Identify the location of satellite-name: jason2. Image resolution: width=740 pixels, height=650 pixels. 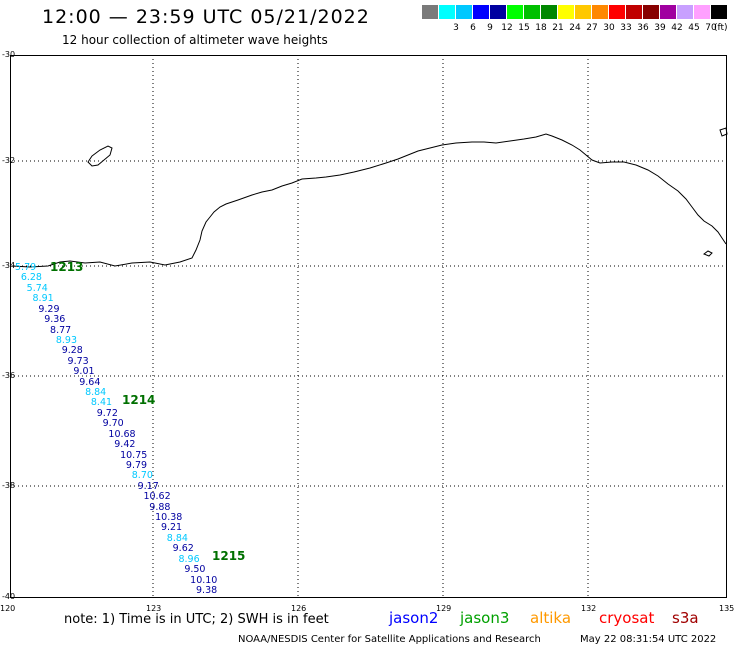
(414, 618).